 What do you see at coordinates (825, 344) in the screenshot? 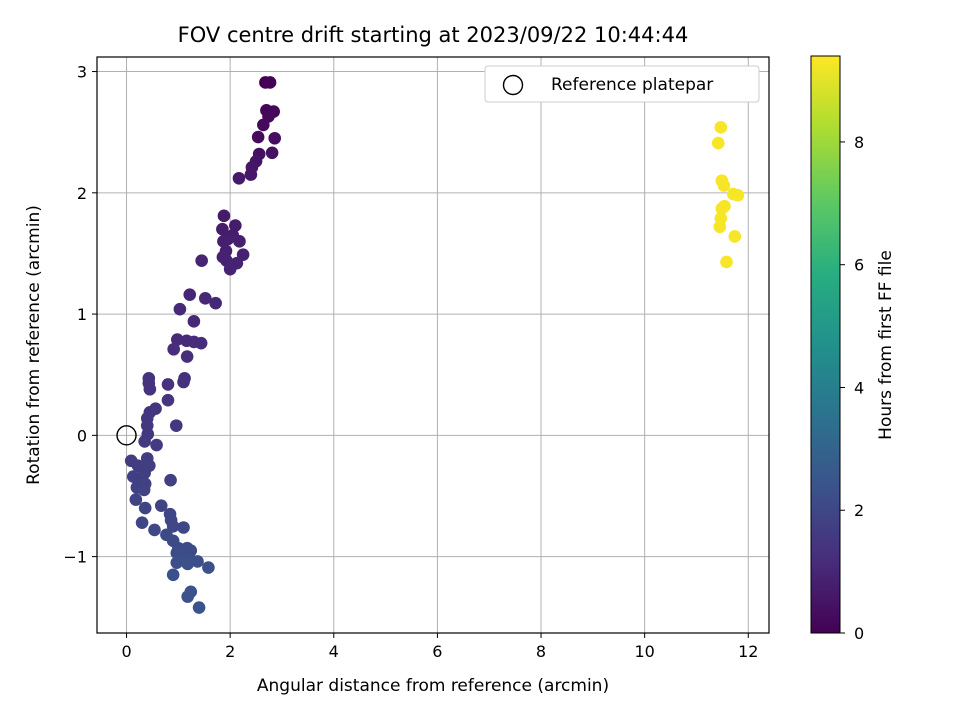
I see `colorbar-gradient` at bounding box center [825, 344].